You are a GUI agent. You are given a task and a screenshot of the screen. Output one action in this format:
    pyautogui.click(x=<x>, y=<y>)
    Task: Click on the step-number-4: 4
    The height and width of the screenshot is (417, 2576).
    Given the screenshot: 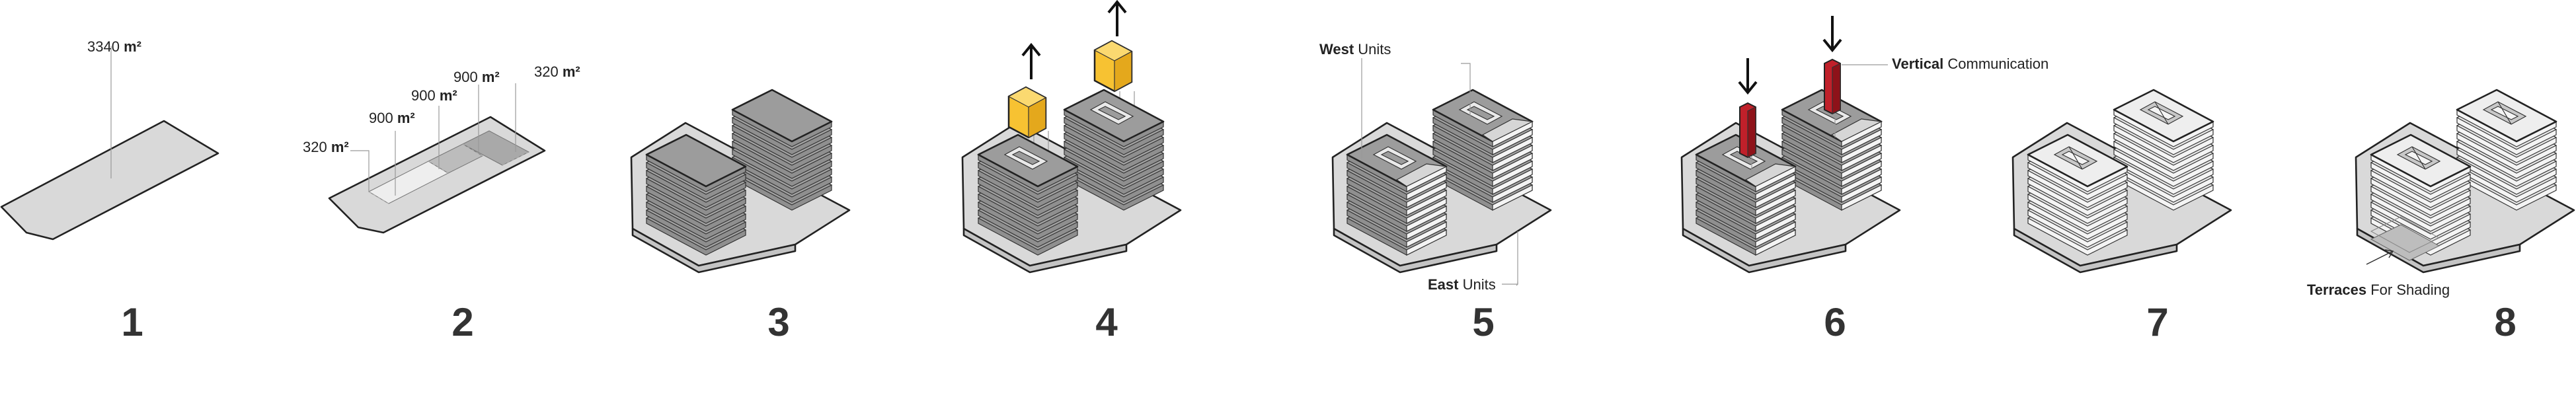 What is the action you would take?
    pyautogui.click(x=1106, y=322)
    